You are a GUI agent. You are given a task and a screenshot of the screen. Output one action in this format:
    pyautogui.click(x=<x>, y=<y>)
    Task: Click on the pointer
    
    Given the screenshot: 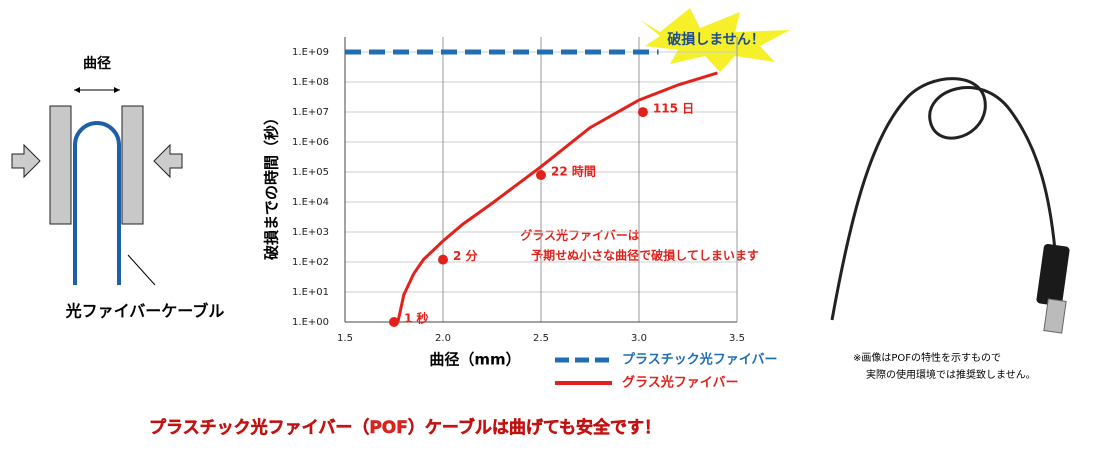 What is the action you would take?
    pyautogui.click(x=141, y=270)
    